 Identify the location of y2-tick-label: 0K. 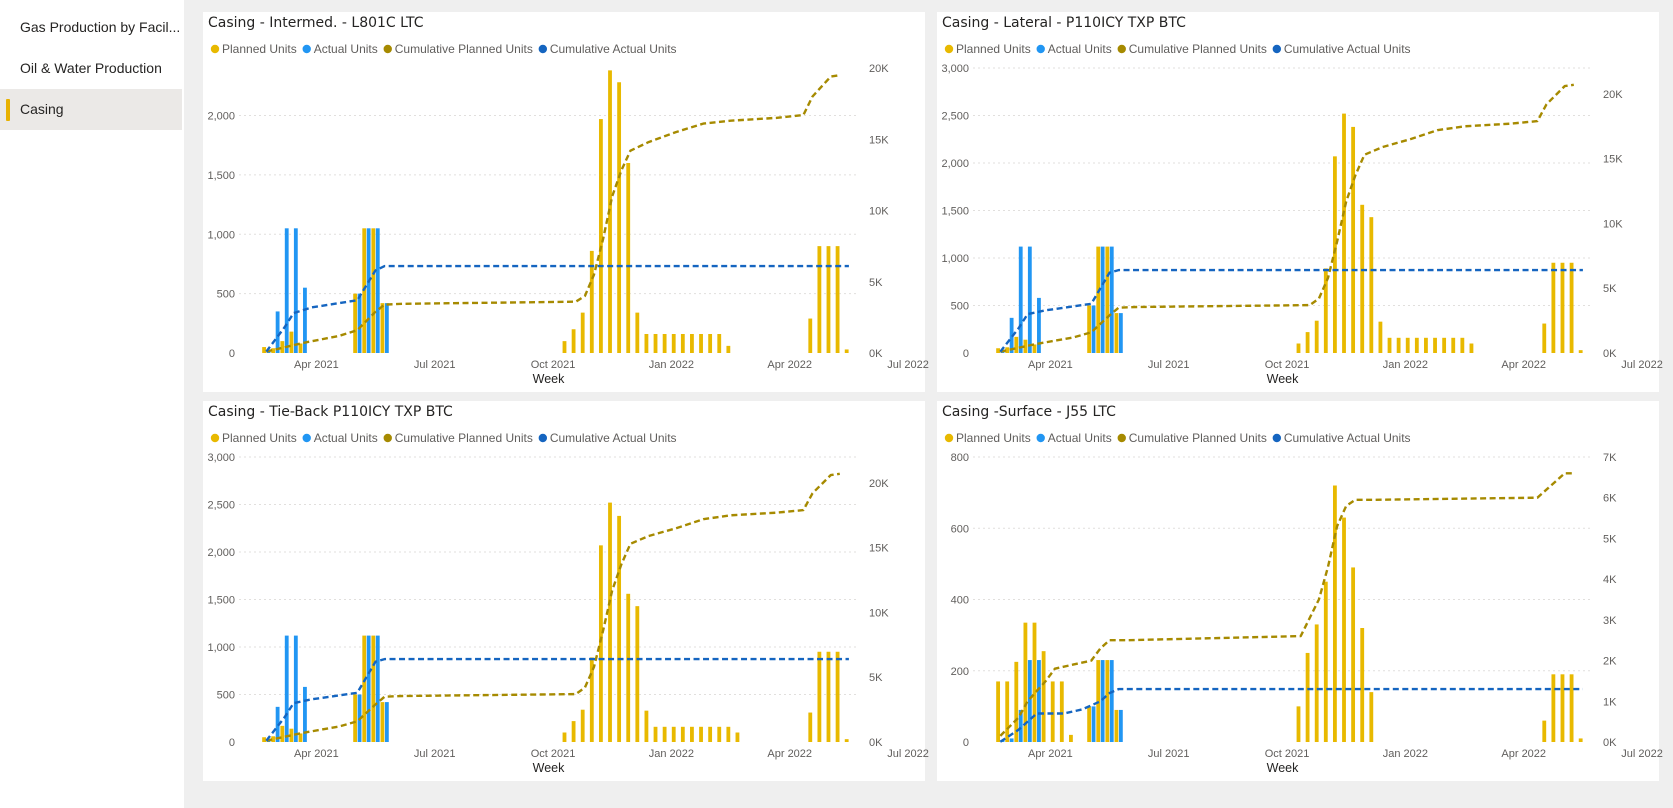
(1610, 743).